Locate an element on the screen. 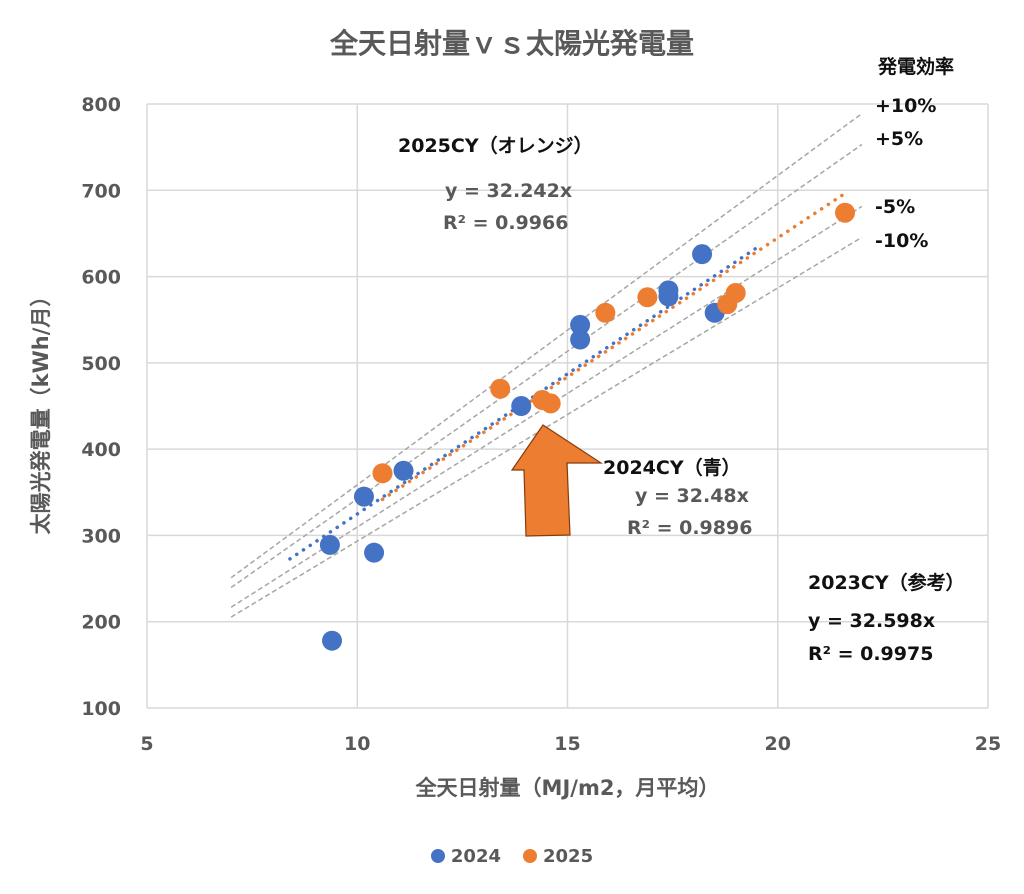 The width and height of the screenshot is (1024, 894). x-axis-label: 全天日射量（MJ/m2，月平均） is located at coordinates (567, 788).